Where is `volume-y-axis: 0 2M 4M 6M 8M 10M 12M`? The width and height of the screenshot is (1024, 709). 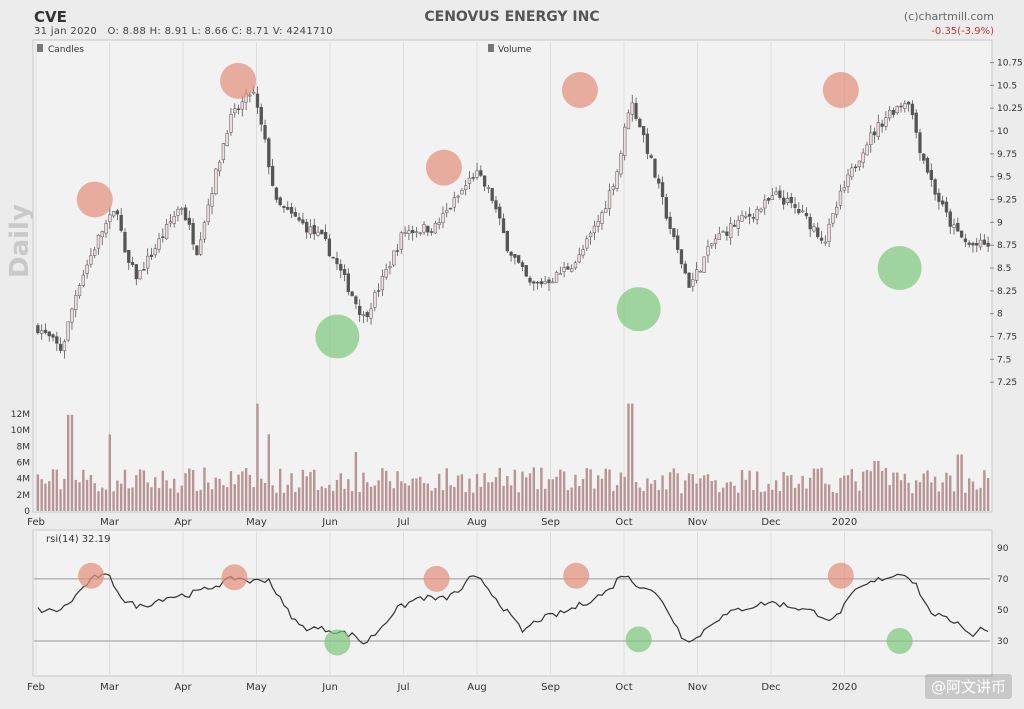
volume-y-axis: 0 2M 4M 6M 8M 10M 12M is located at coordinates (20, 463).